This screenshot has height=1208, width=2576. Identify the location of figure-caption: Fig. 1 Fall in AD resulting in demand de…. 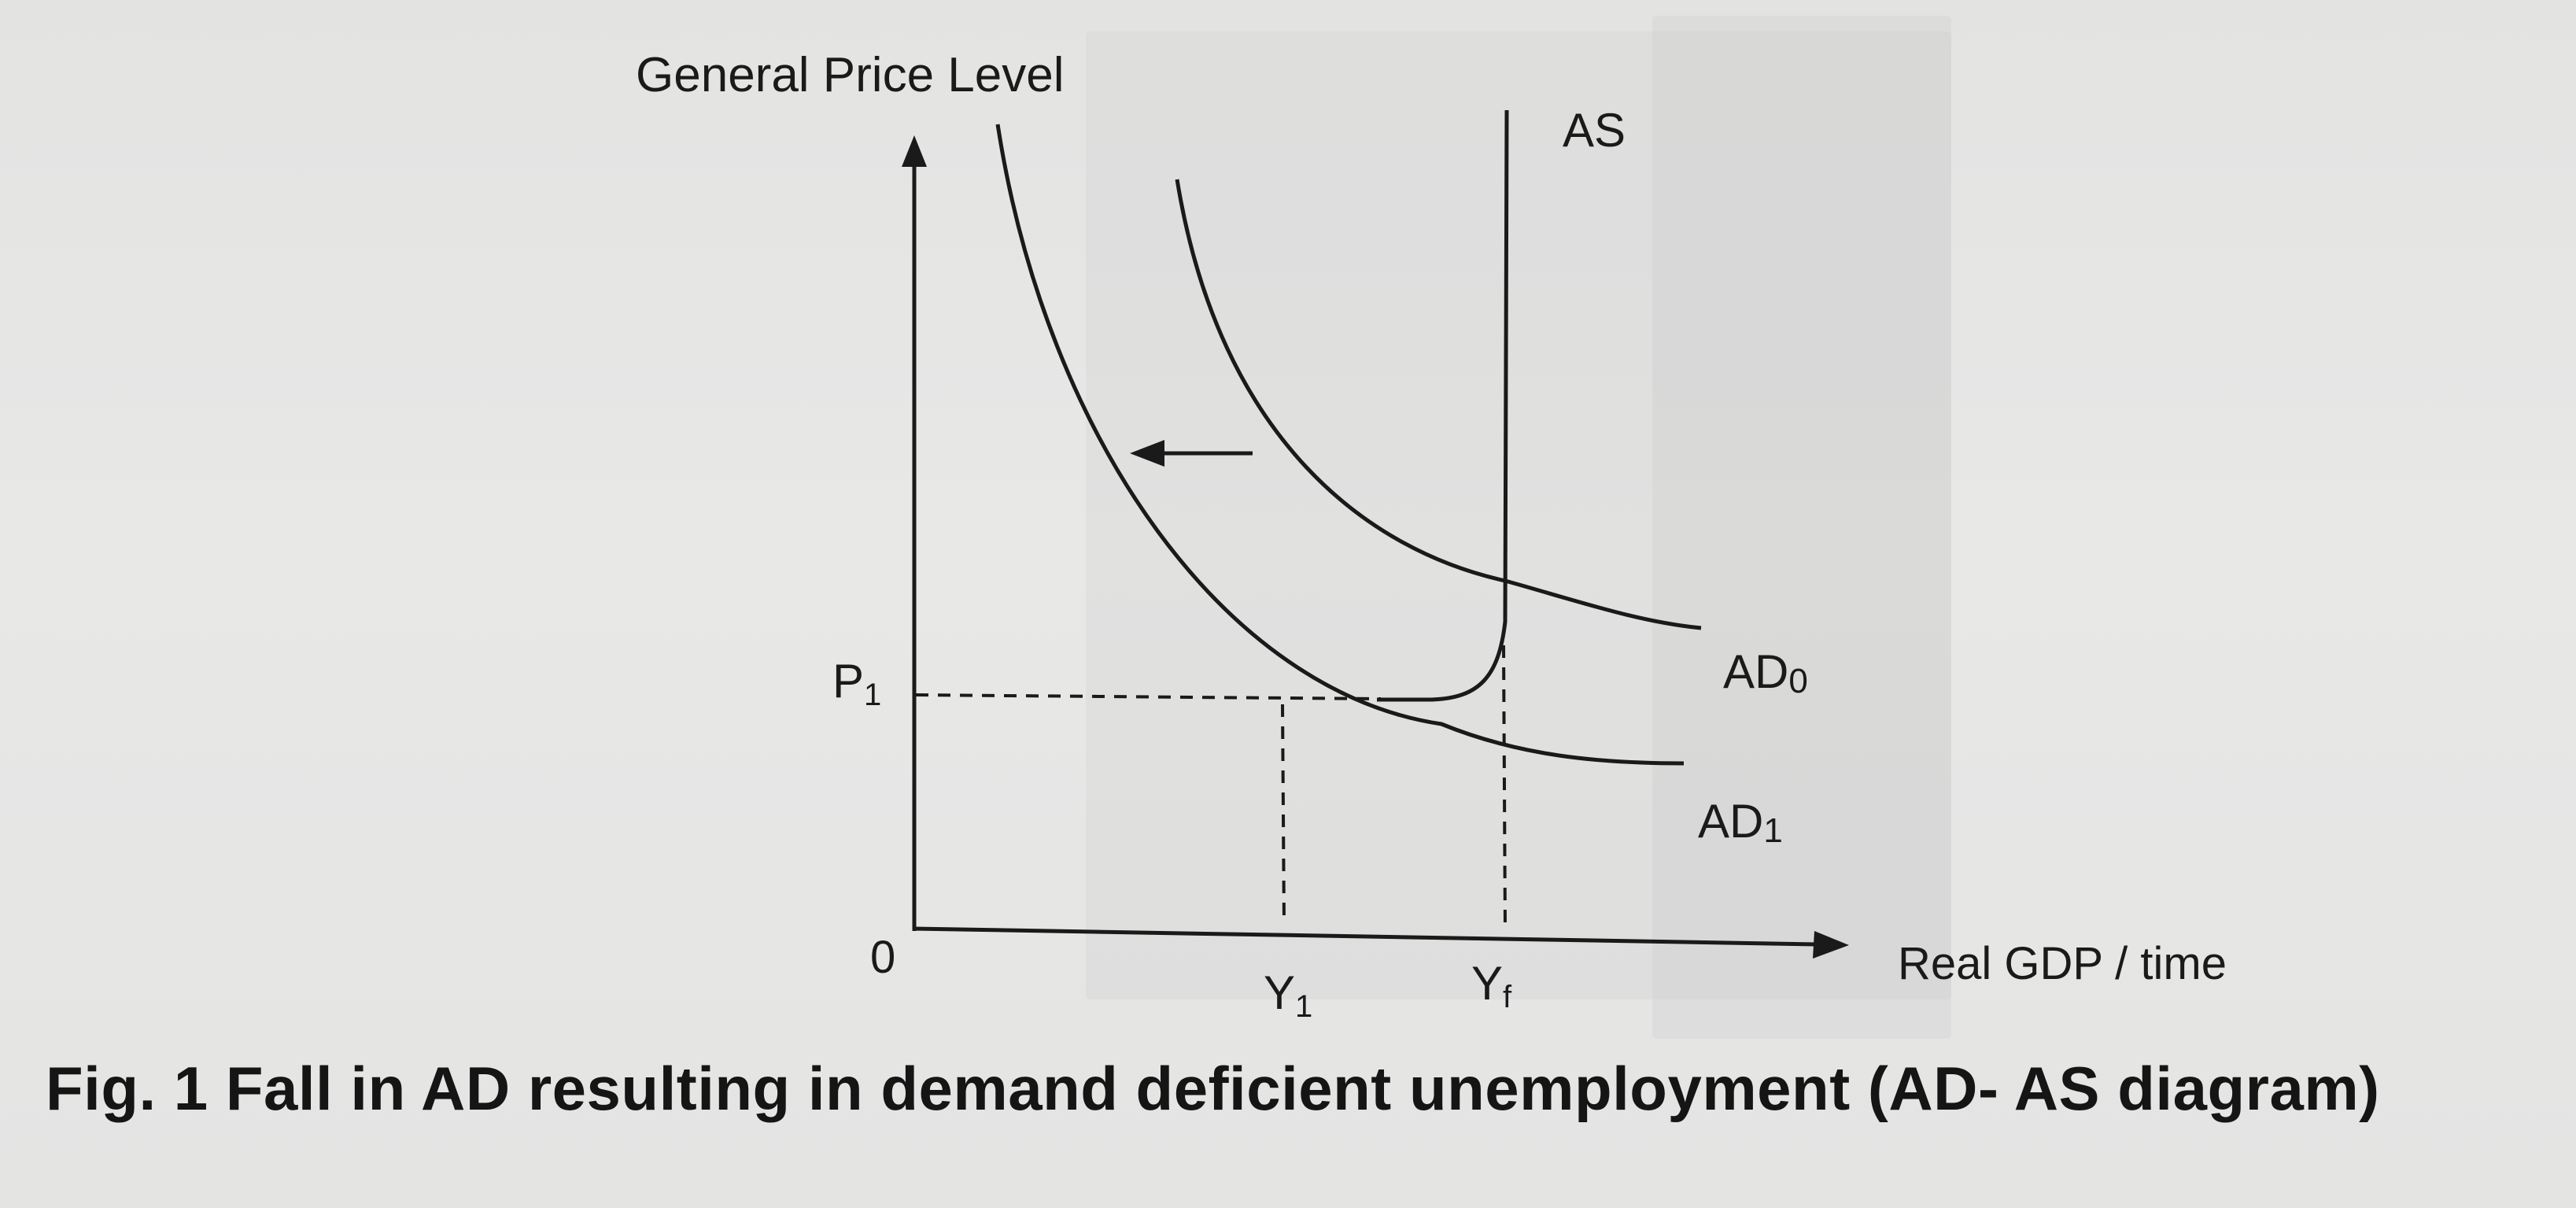
(1213, 1089).